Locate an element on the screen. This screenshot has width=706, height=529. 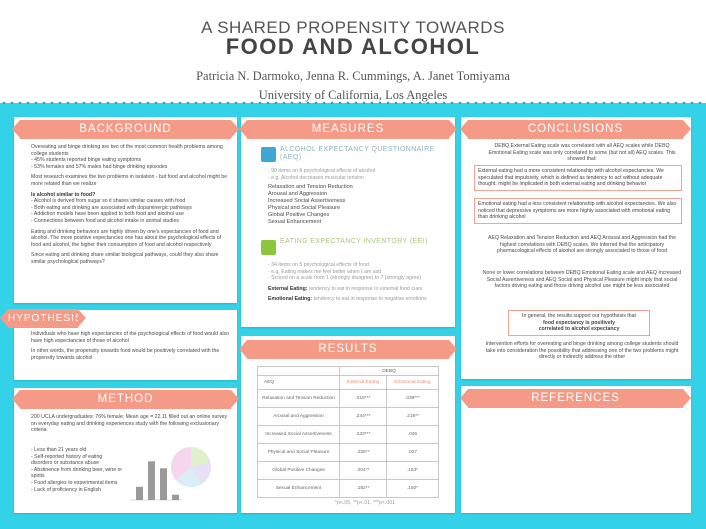
results-cell: .219** is located at coordinates (412, 416).